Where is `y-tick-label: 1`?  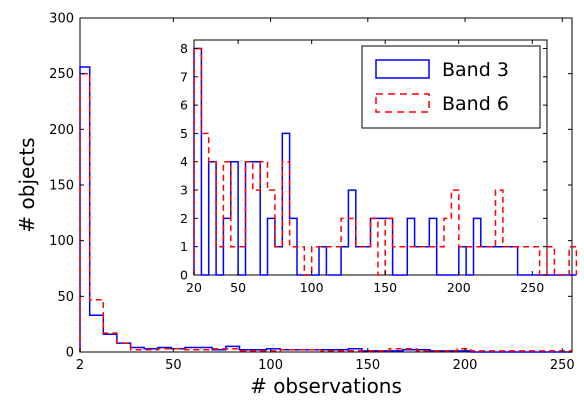
y-tick-label: 1 is located at coordinates (184, 246).